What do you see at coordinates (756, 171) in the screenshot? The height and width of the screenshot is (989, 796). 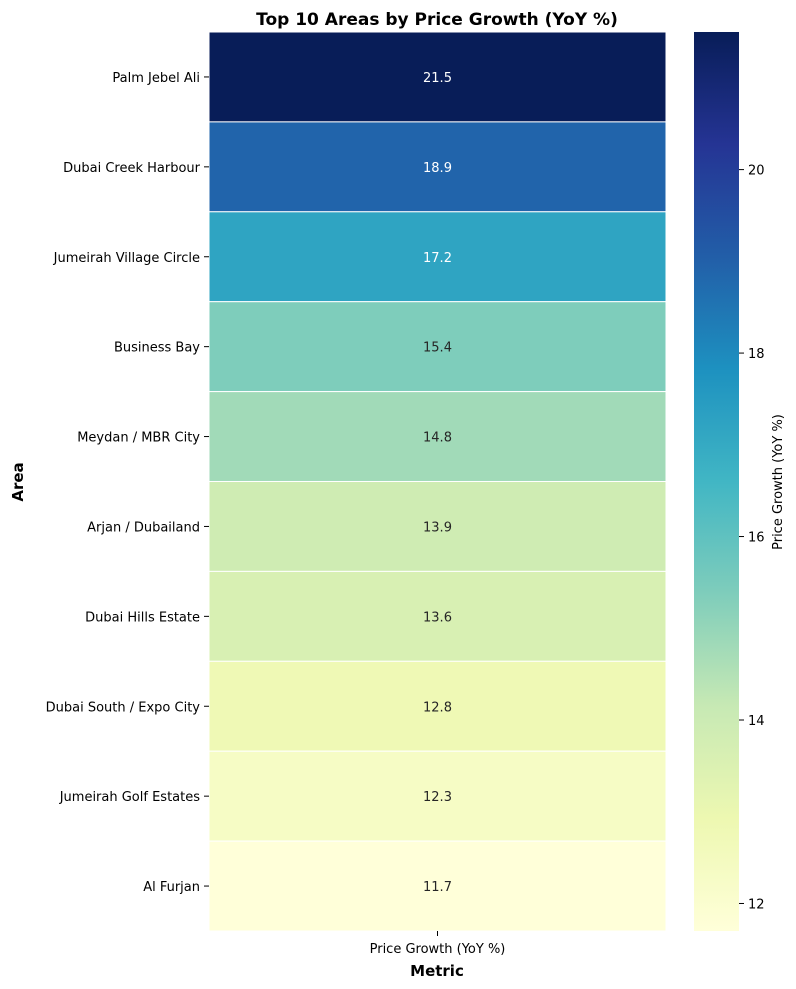 I see `colorbar-tick-label: 20` at bounding box center [756, 171].